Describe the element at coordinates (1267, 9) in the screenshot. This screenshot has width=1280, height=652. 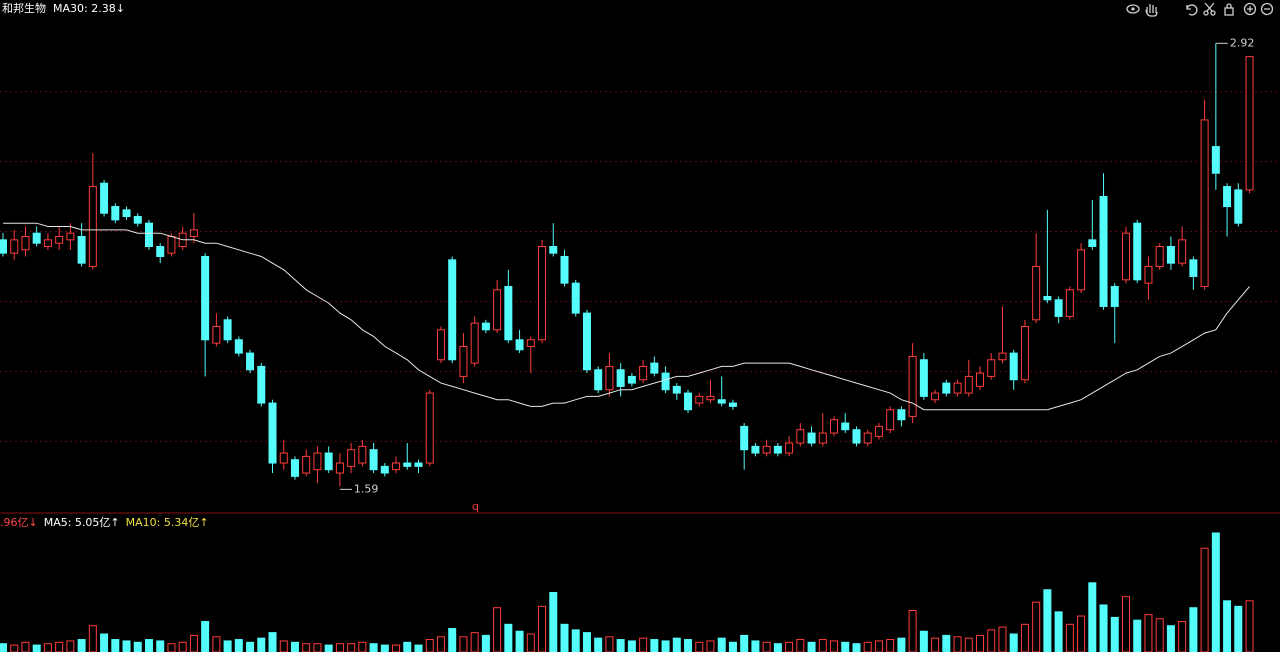
I see `zoom-out-icon` at that location.